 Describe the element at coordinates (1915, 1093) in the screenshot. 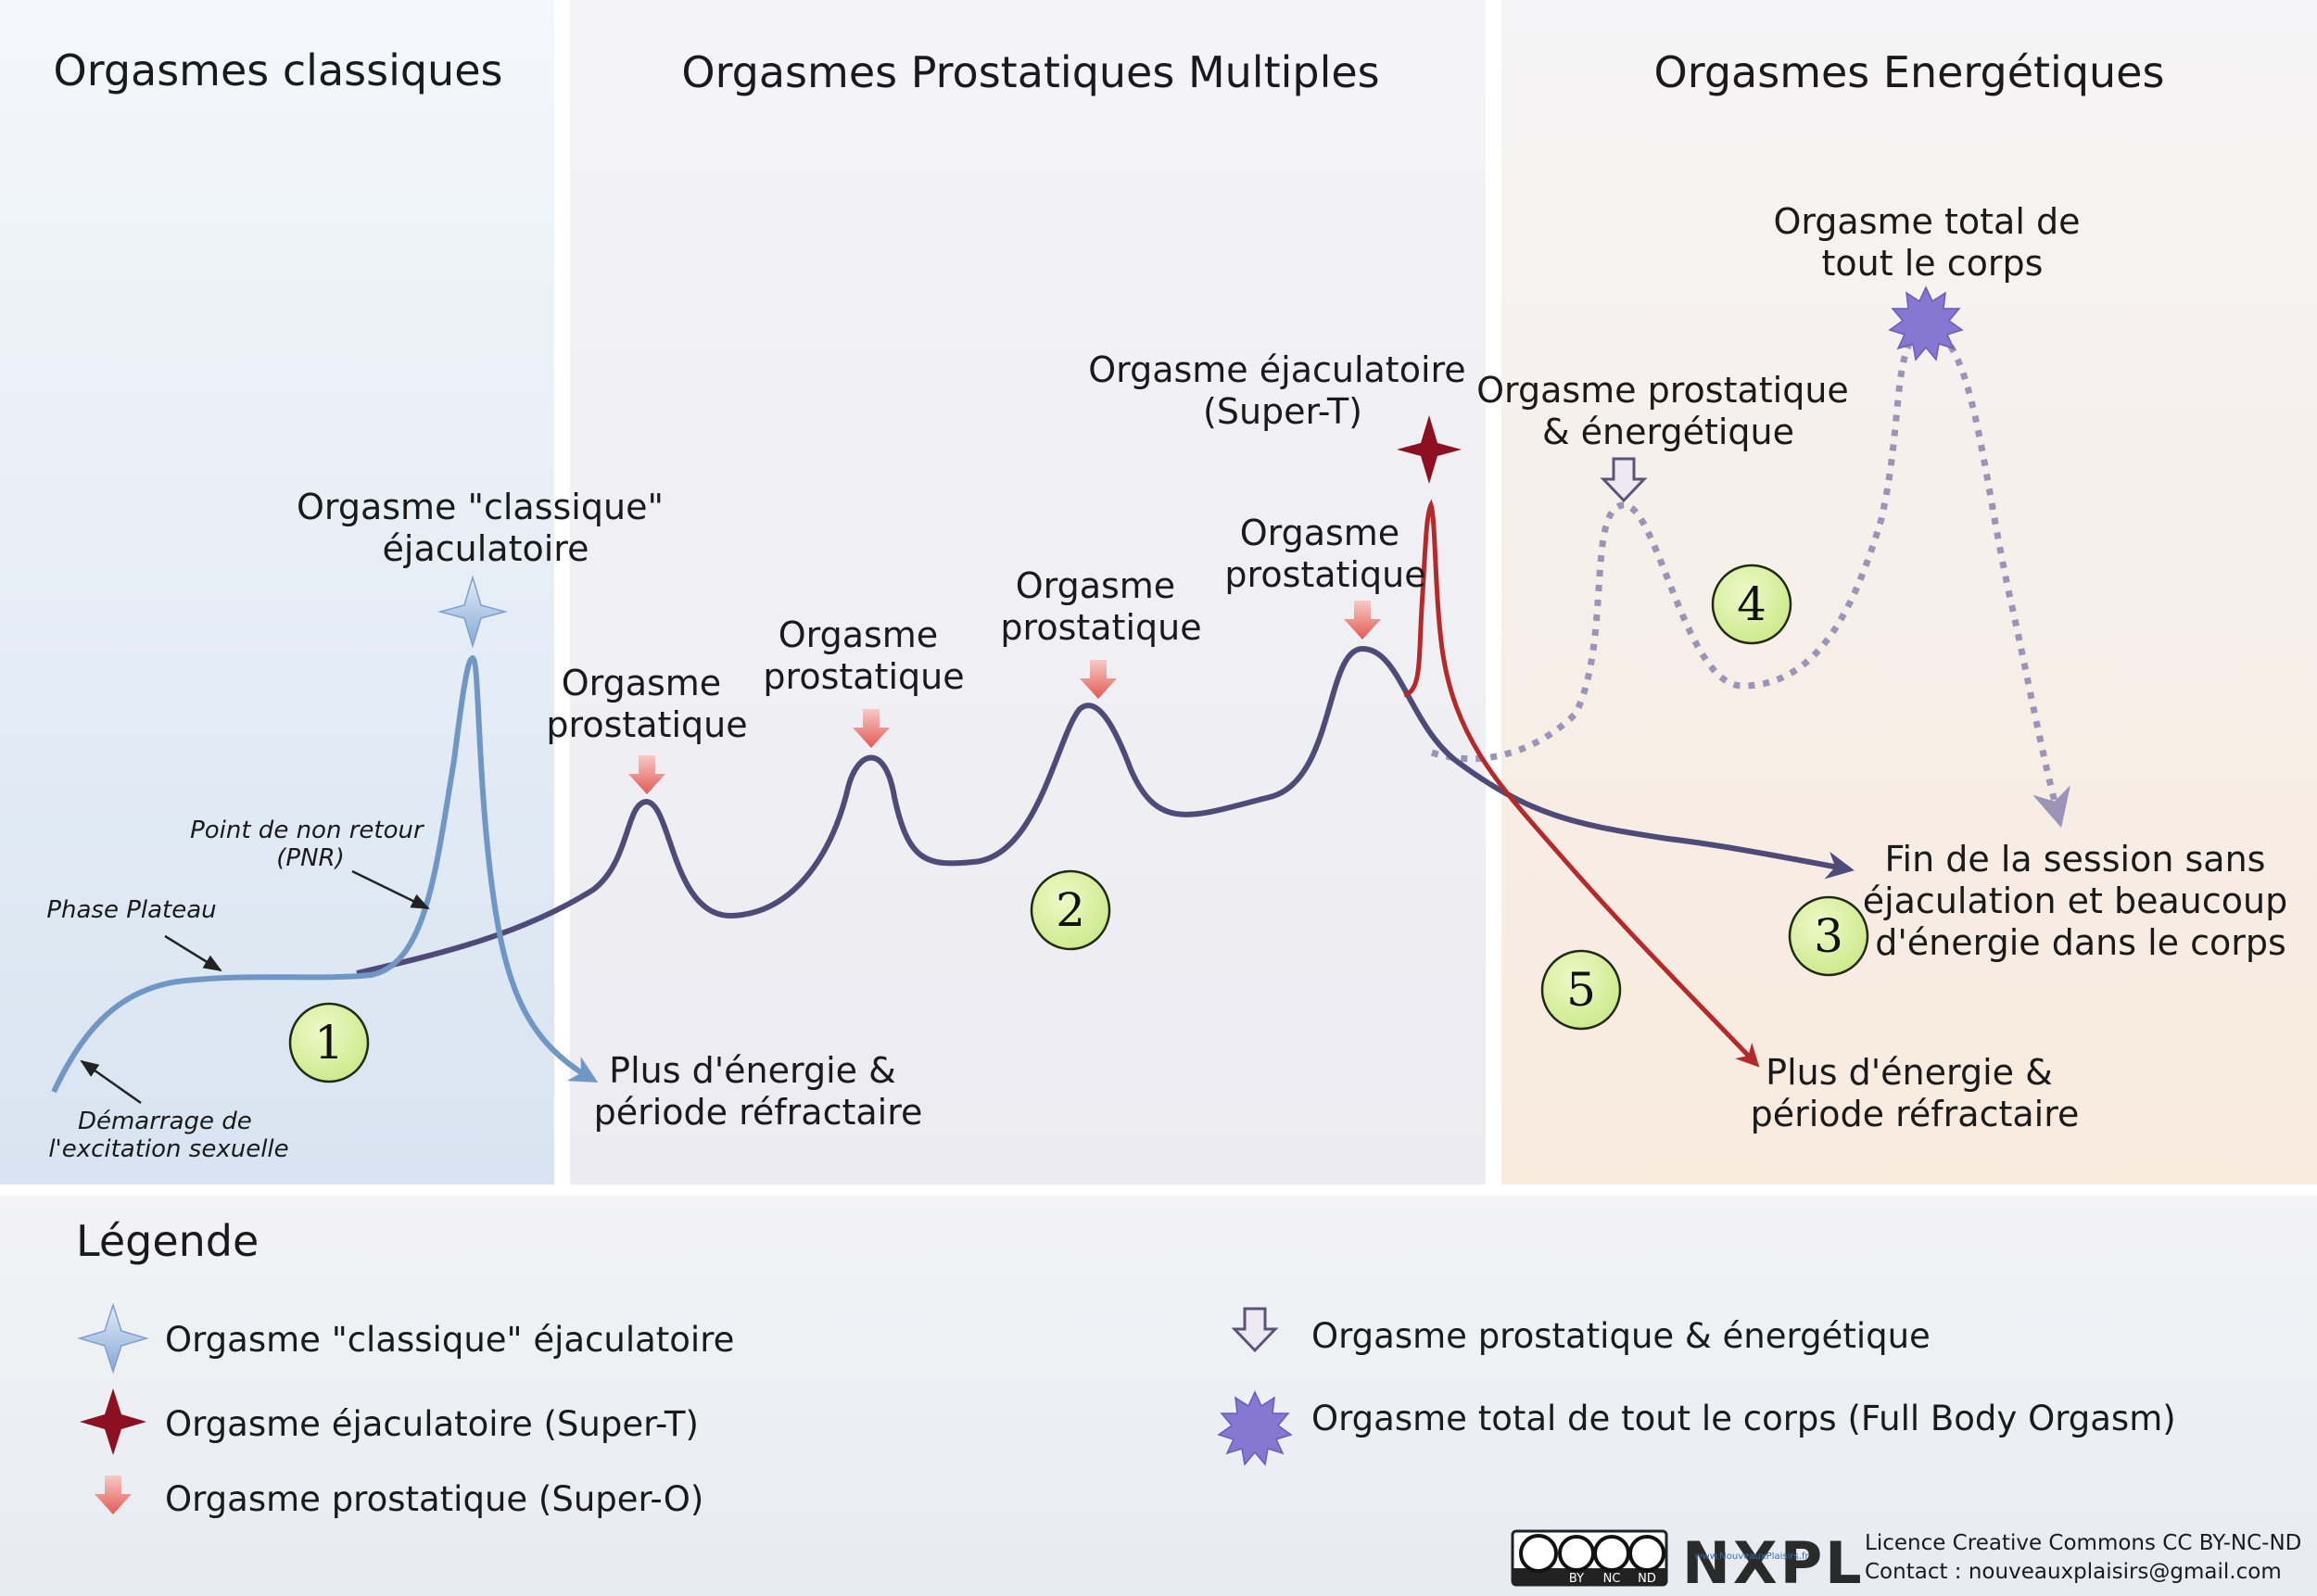

I see `label-outcome-super-t: Plus d'énergie & période réfractaire` at that location.